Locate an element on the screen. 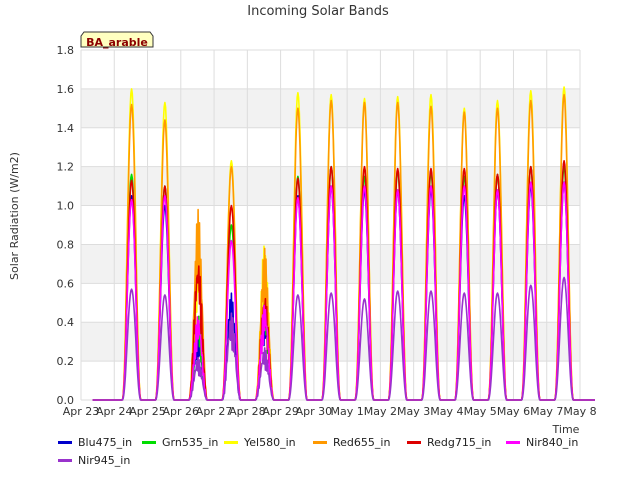 This screenshot has height=480, width=640. x-tick-label: May 8 is located at coordinates (579, 411).